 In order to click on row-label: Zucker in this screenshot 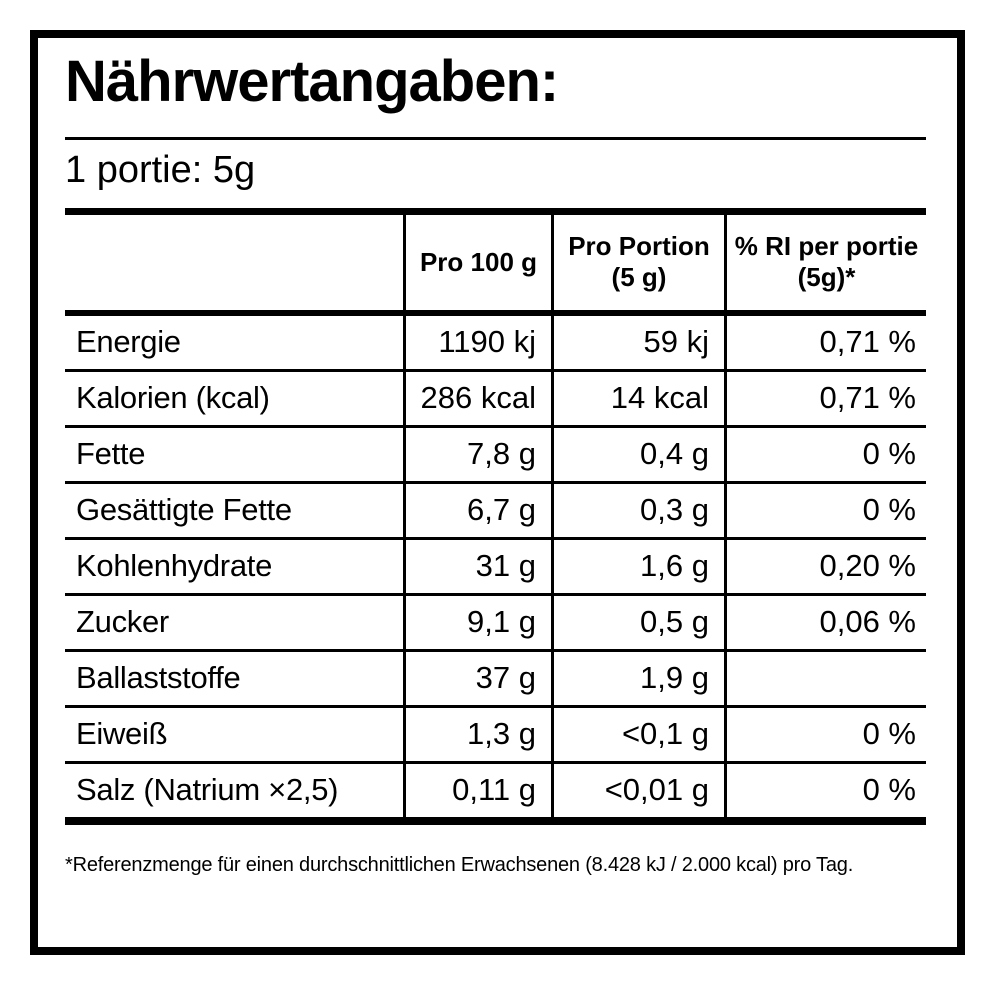, I will do `click(122, 622)`.